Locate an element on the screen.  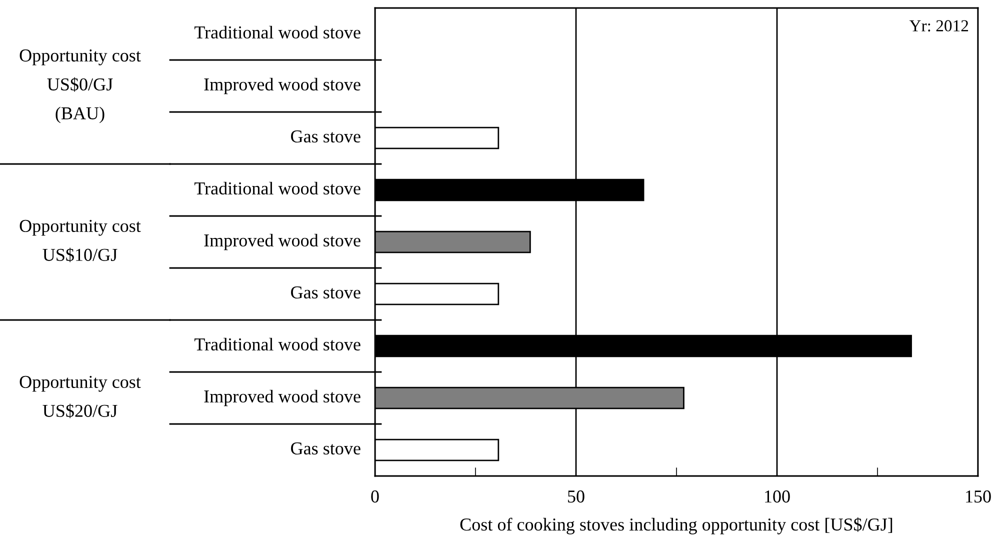
x-tick-label: 50 is located at coordinates (576, 496).